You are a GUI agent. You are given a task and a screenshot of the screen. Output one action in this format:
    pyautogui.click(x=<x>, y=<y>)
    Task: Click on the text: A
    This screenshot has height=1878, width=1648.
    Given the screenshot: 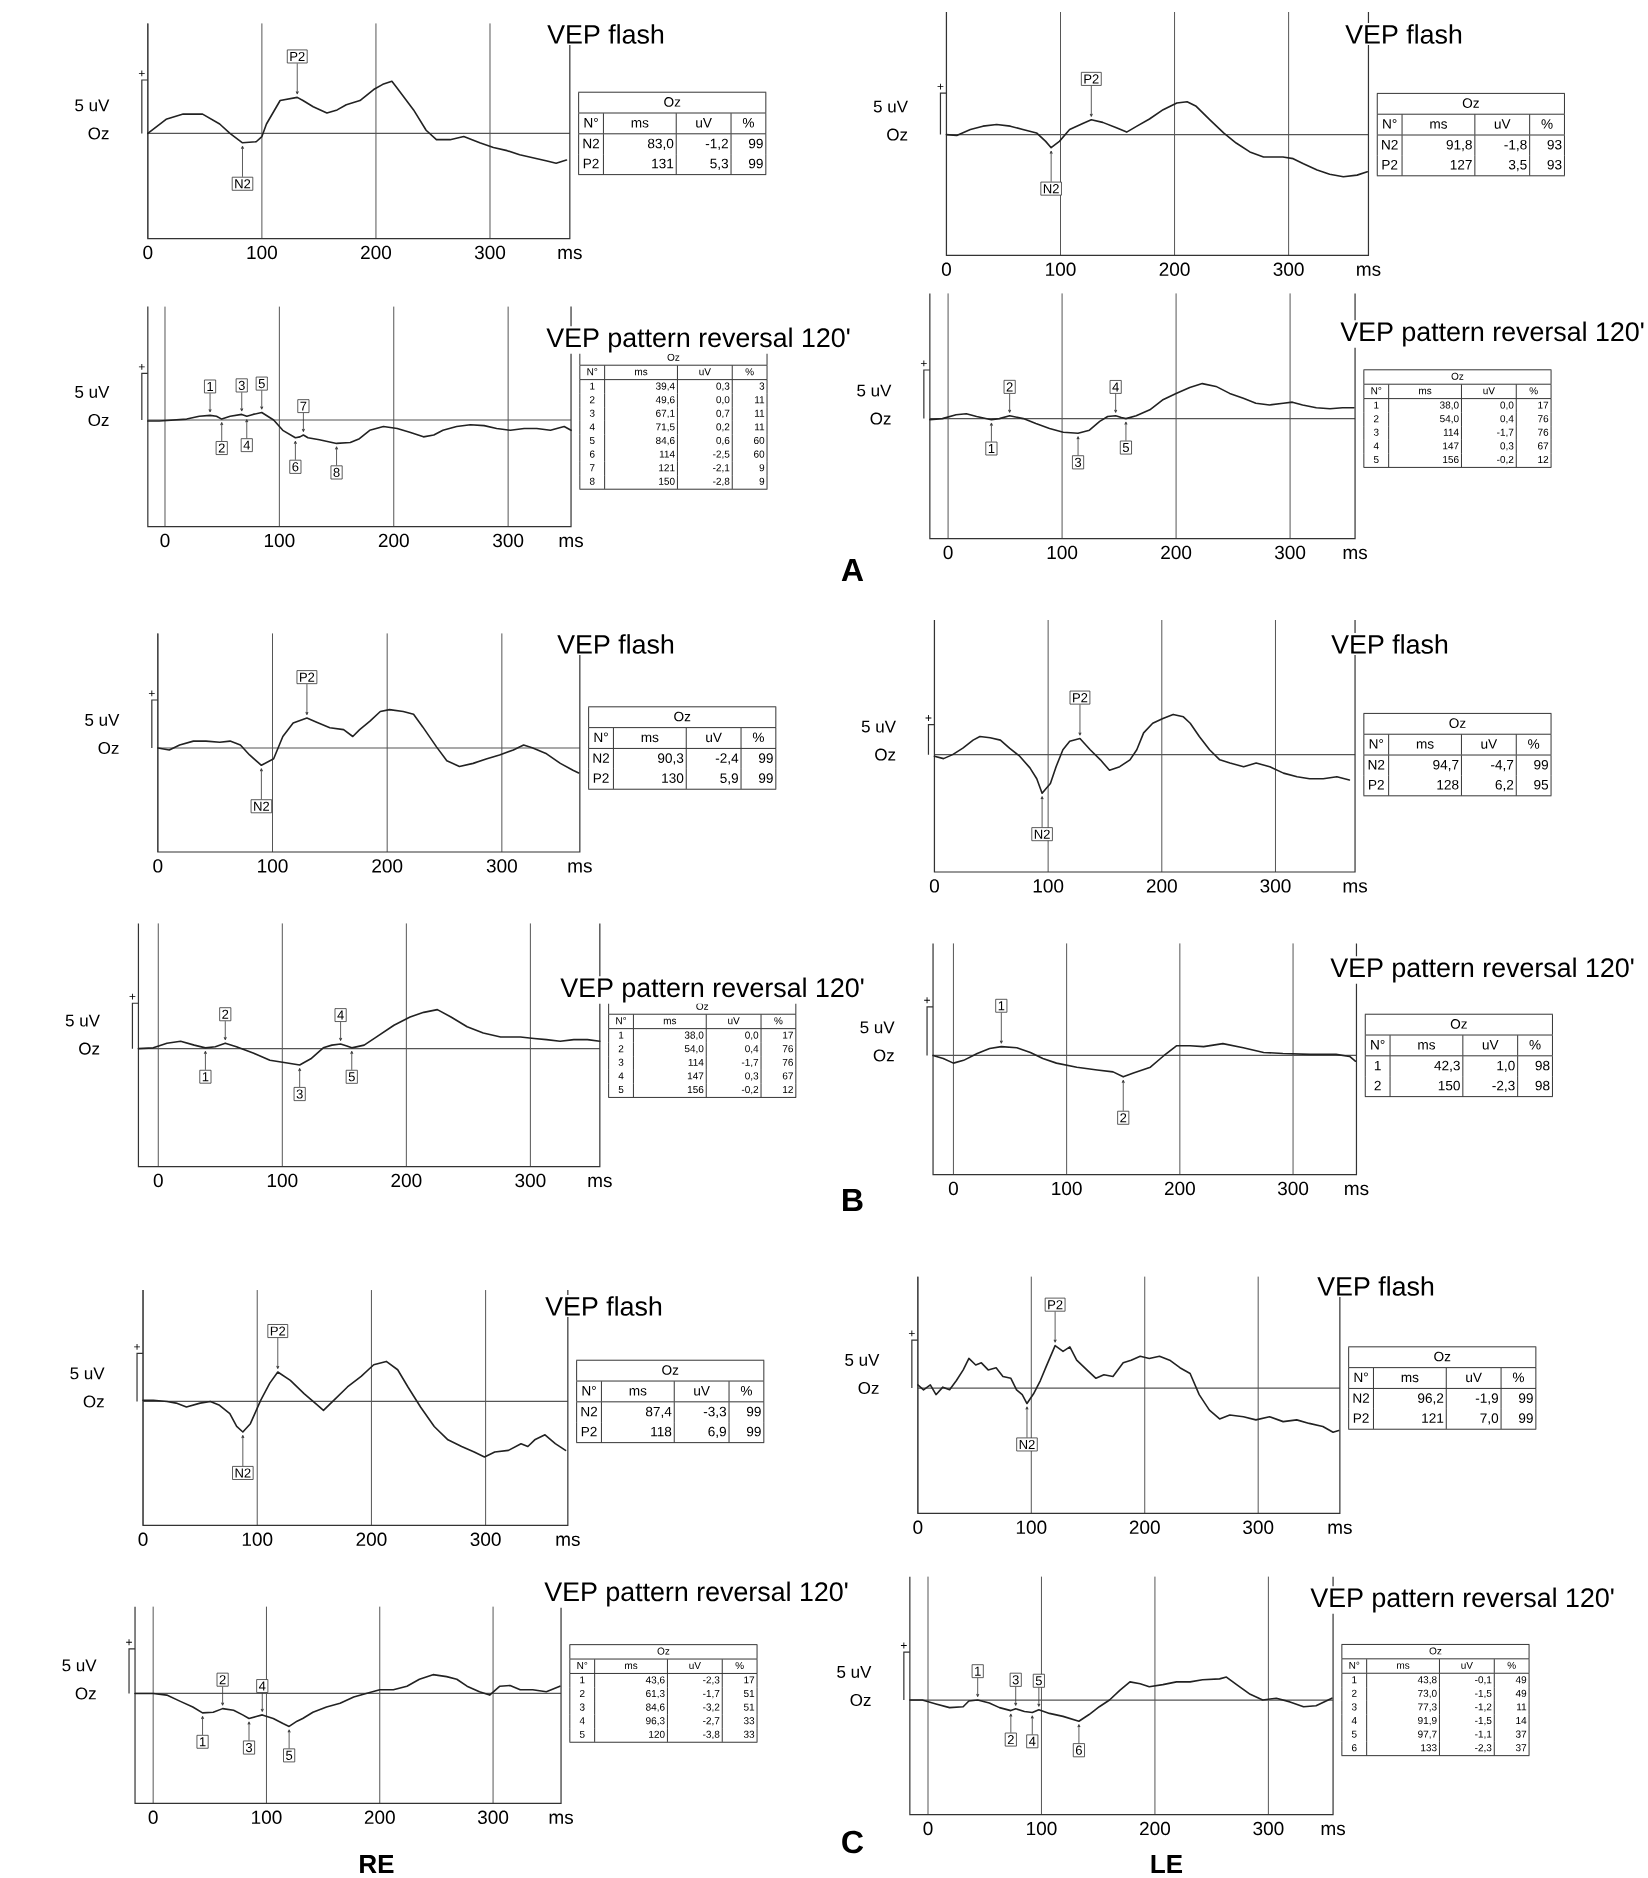 What is the action you would take?
    pyautogui.click(x=852, y=570)
    